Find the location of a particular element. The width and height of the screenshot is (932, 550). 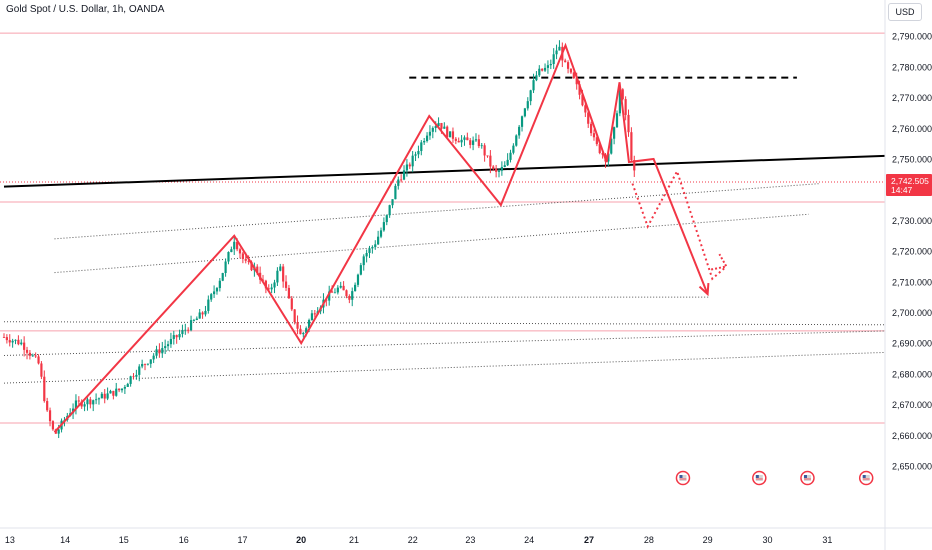

currency-selector-button: USD is located at coordinates (905, 12).